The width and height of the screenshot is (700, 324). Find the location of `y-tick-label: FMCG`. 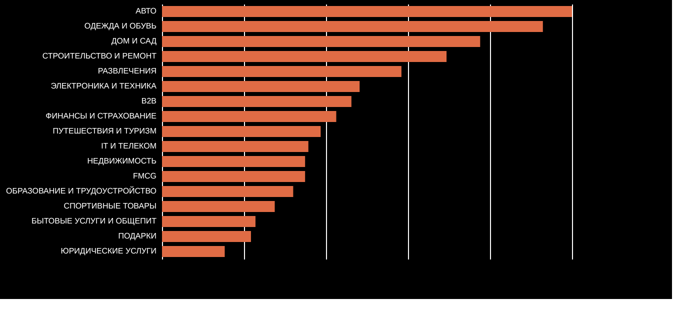

y-tick-label: FMCG is located at coordinates (144, 176).